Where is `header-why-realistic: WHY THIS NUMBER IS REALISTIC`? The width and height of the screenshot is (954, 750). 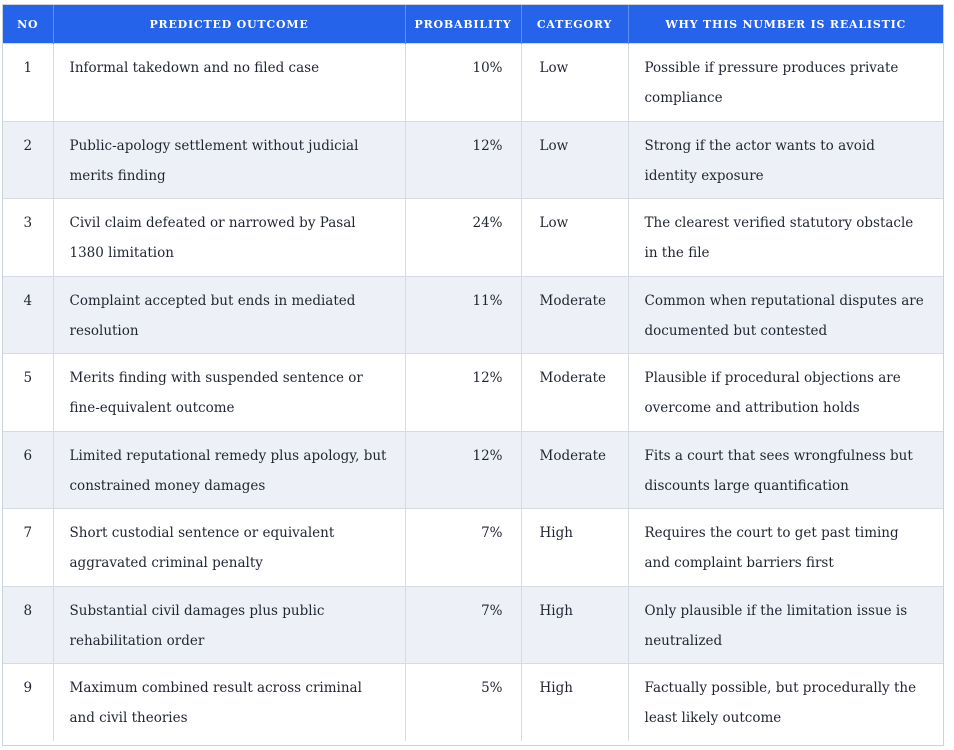 header-why-realistic: WHY THIS NUMBER IS REALISTIC is located at coordinates (785, 24).